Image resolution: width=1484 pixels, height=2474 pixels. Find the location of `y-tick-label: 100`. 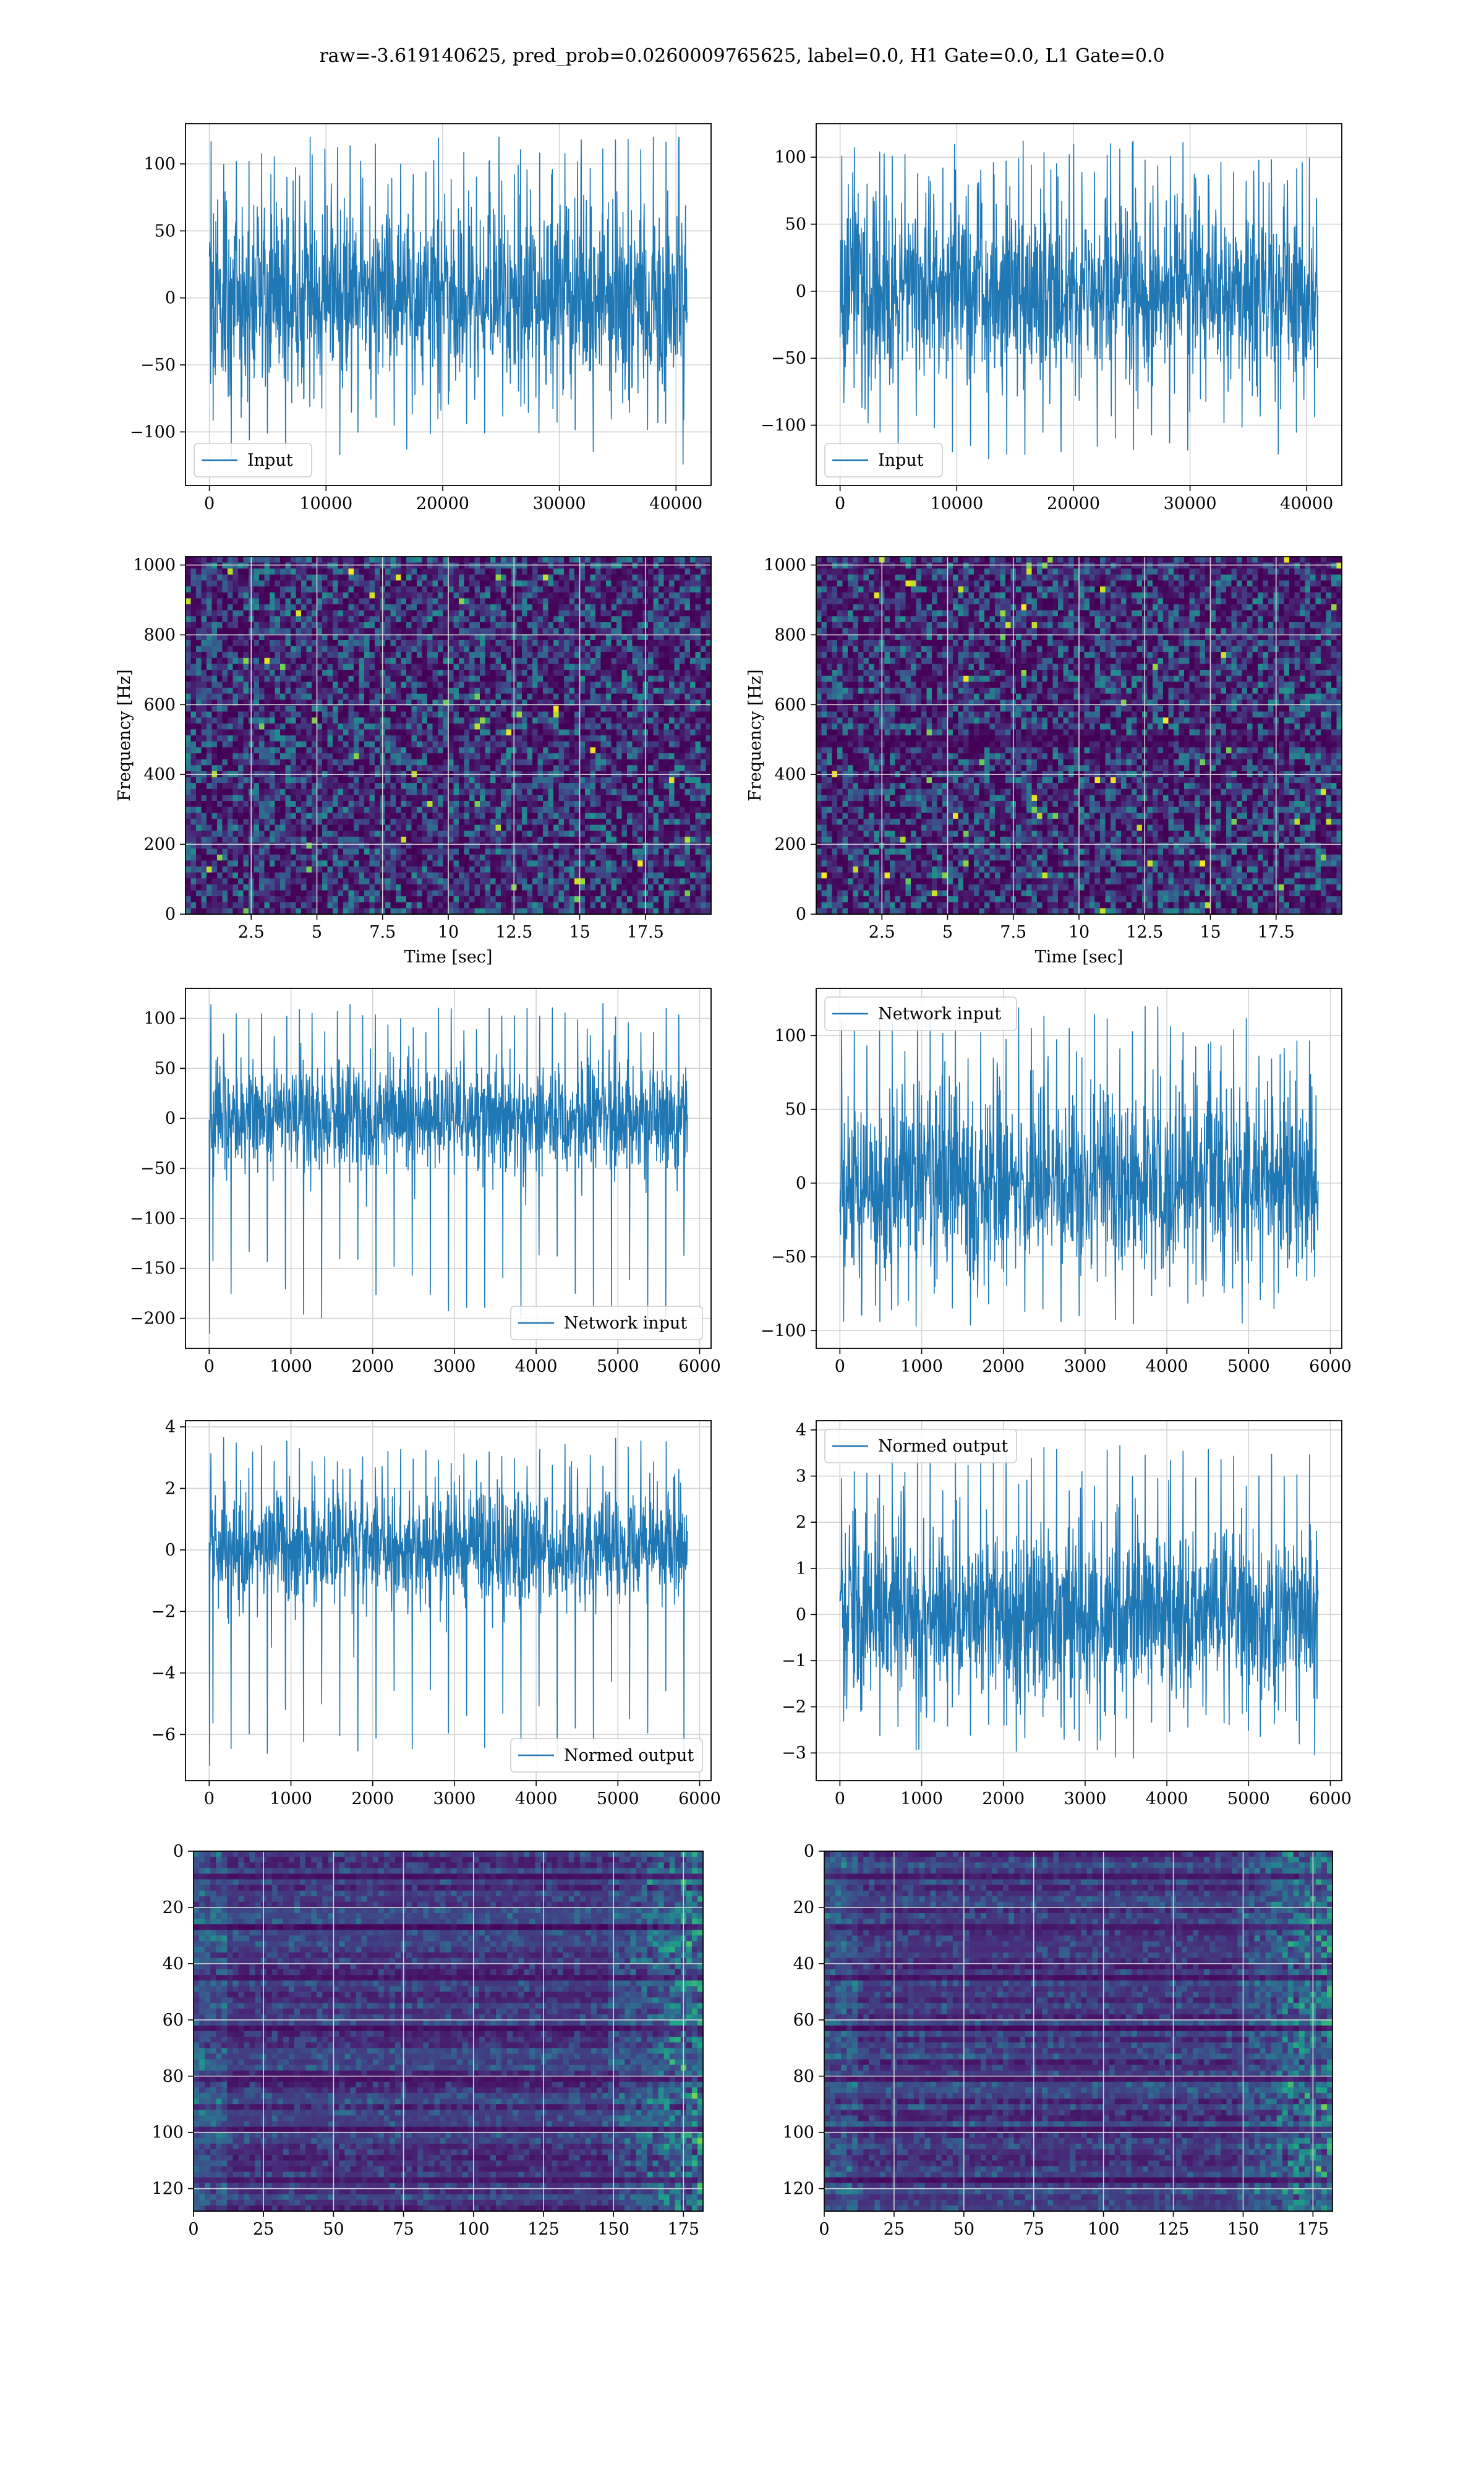

y-tick-label: 100 is located at coordinates (790, 157).